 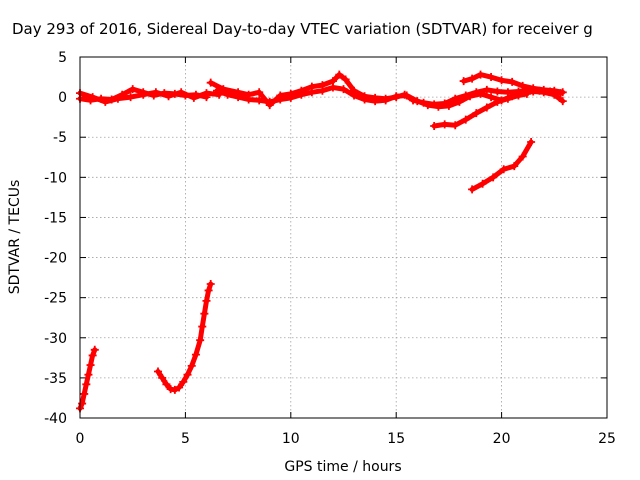 I want to click on y-tick-label: -15, so click(x=55, y=218).